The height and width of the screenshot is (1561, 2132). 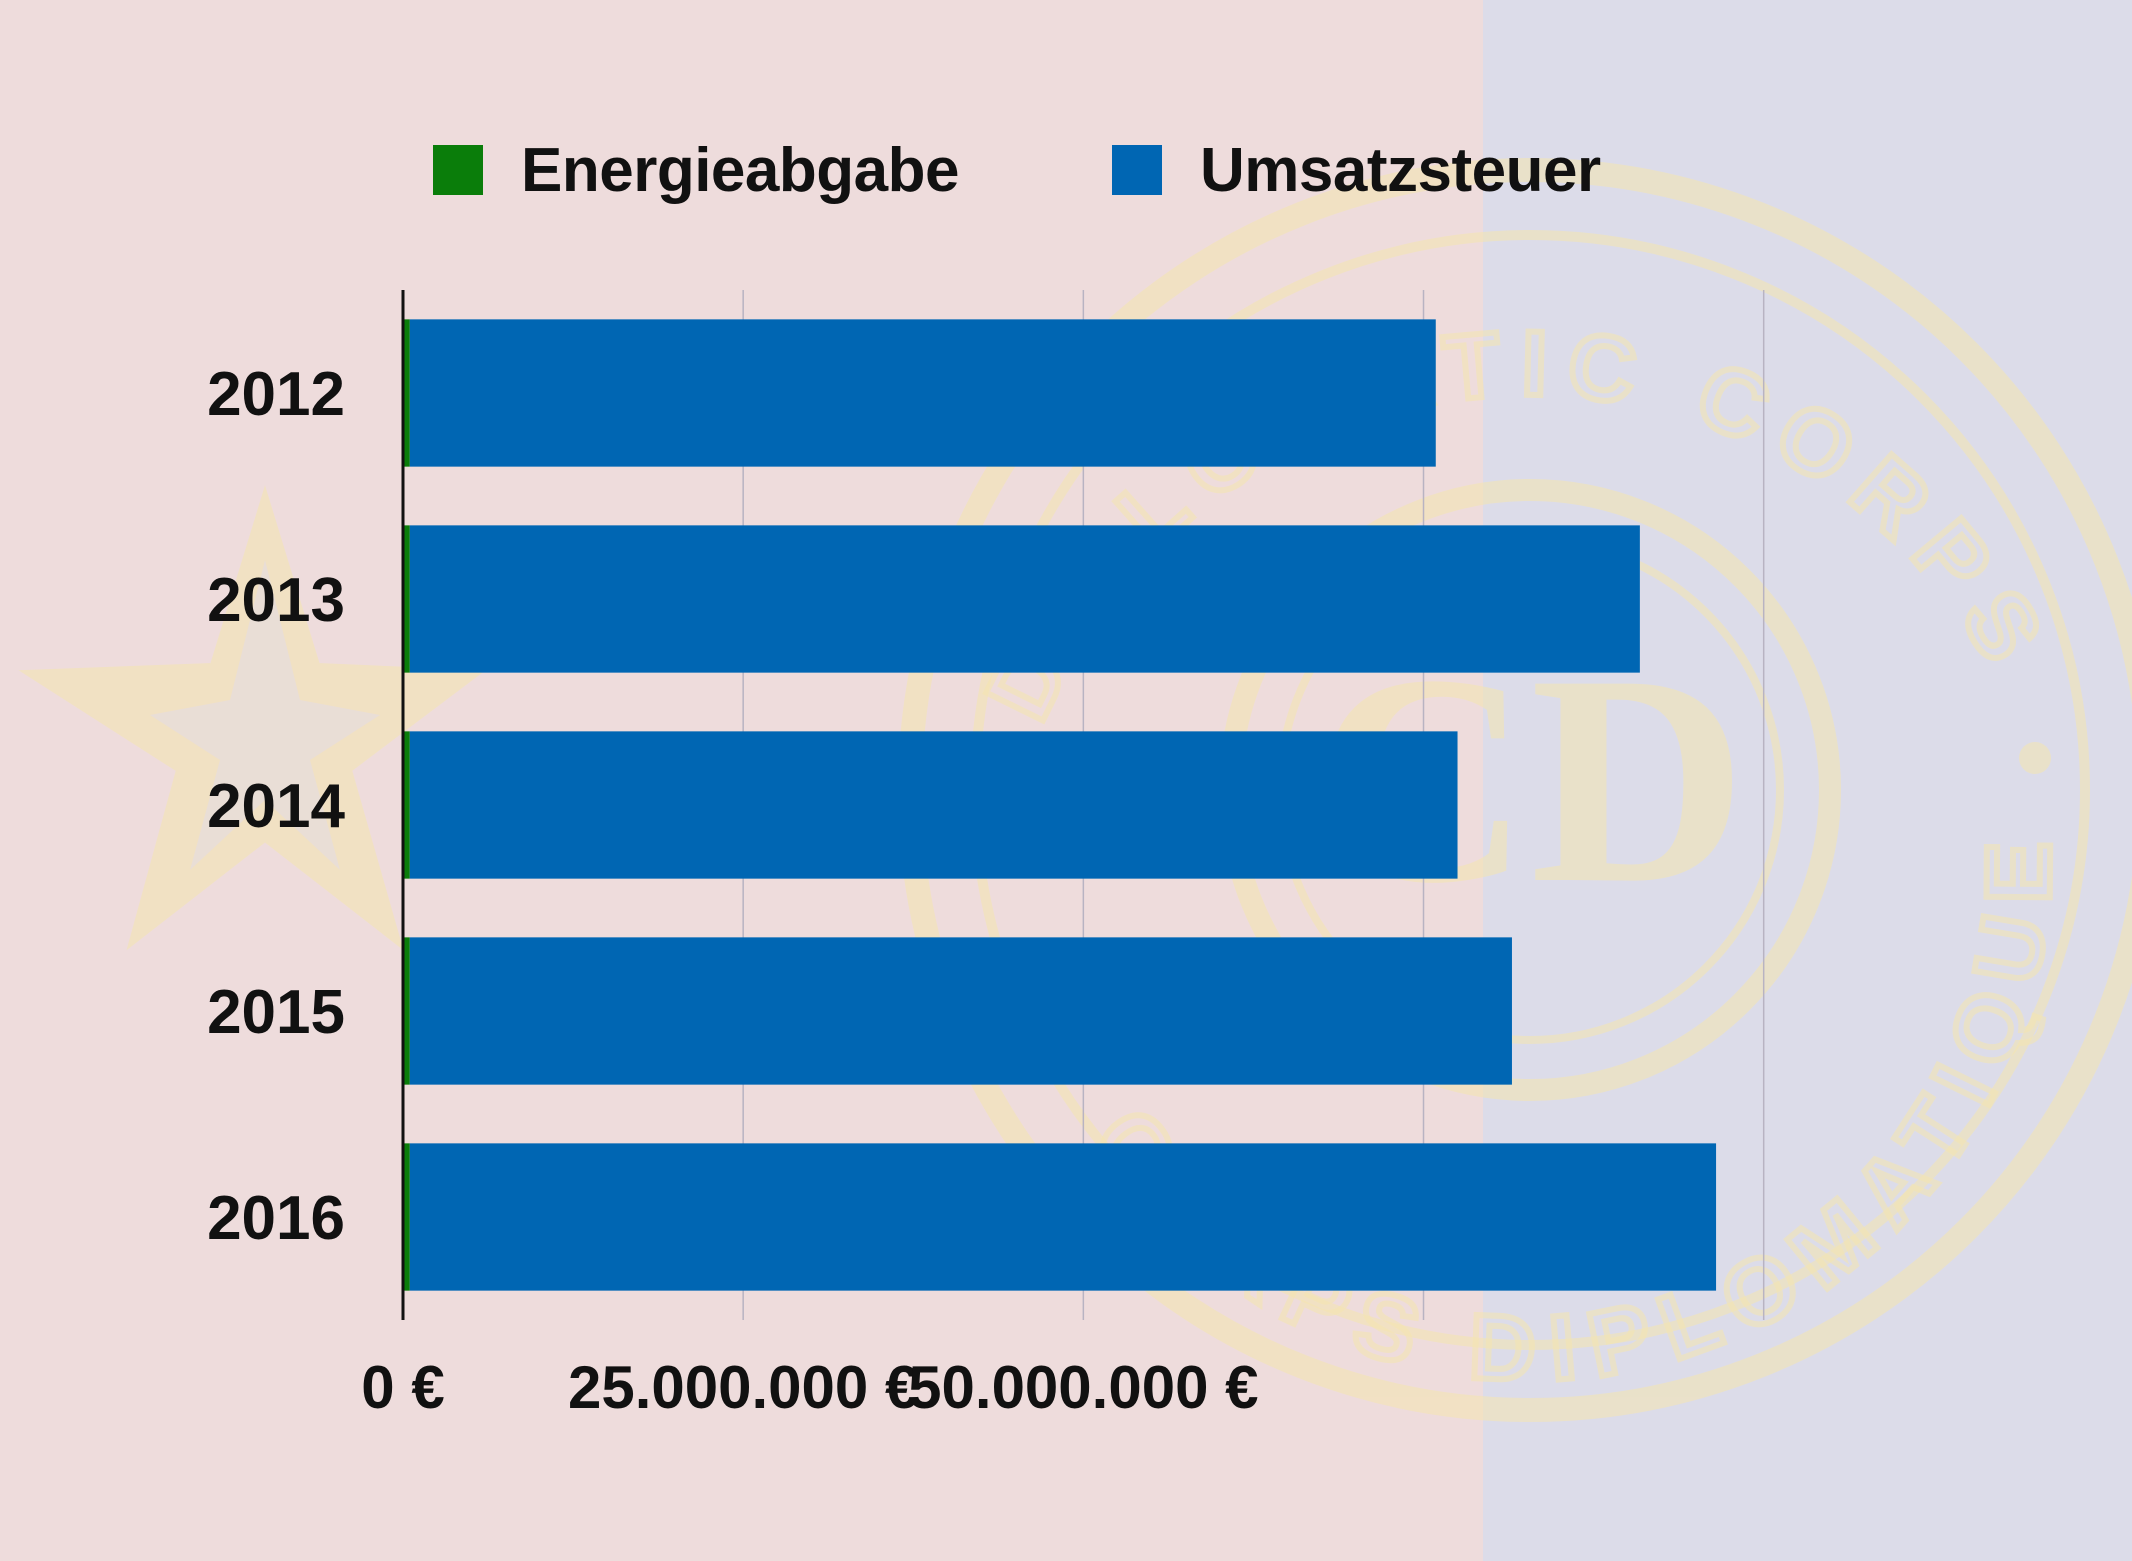 I want to click on legend-swatch-umsatzsteuer, so click(x=1137, y=170).